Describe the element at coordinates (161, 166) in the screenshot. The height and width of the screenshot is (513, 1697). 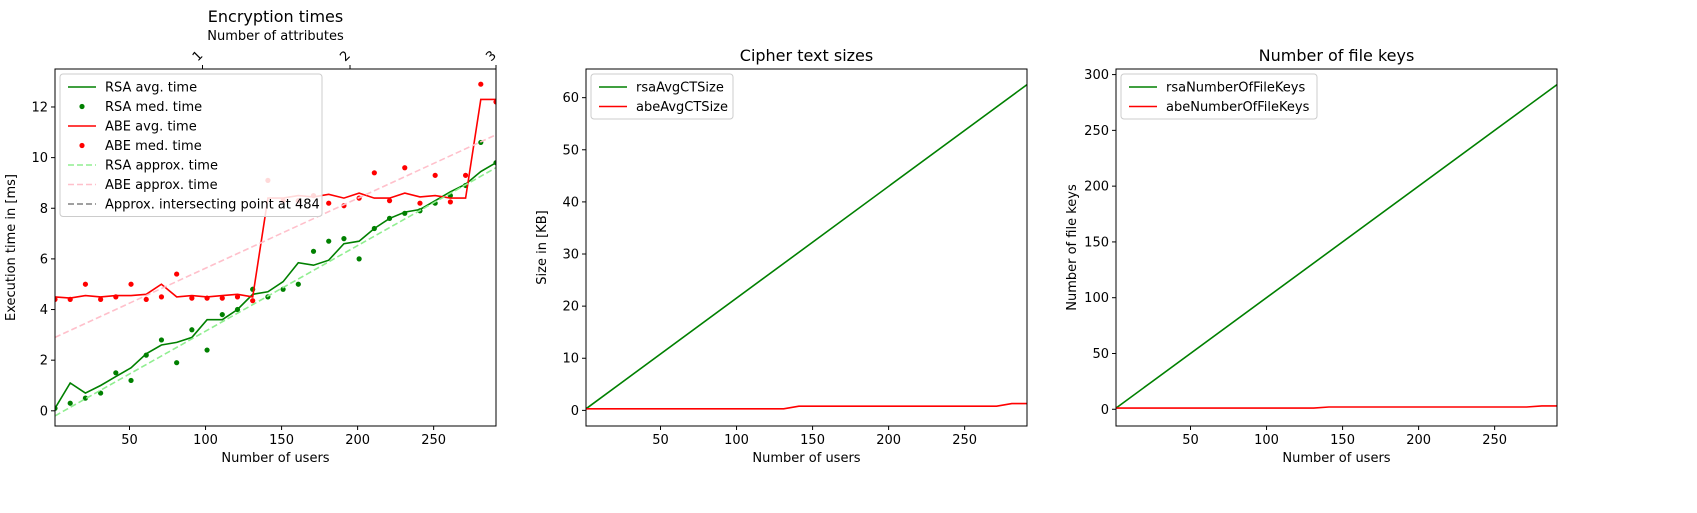
I see `legend-label: RSA approx. time` at that location.